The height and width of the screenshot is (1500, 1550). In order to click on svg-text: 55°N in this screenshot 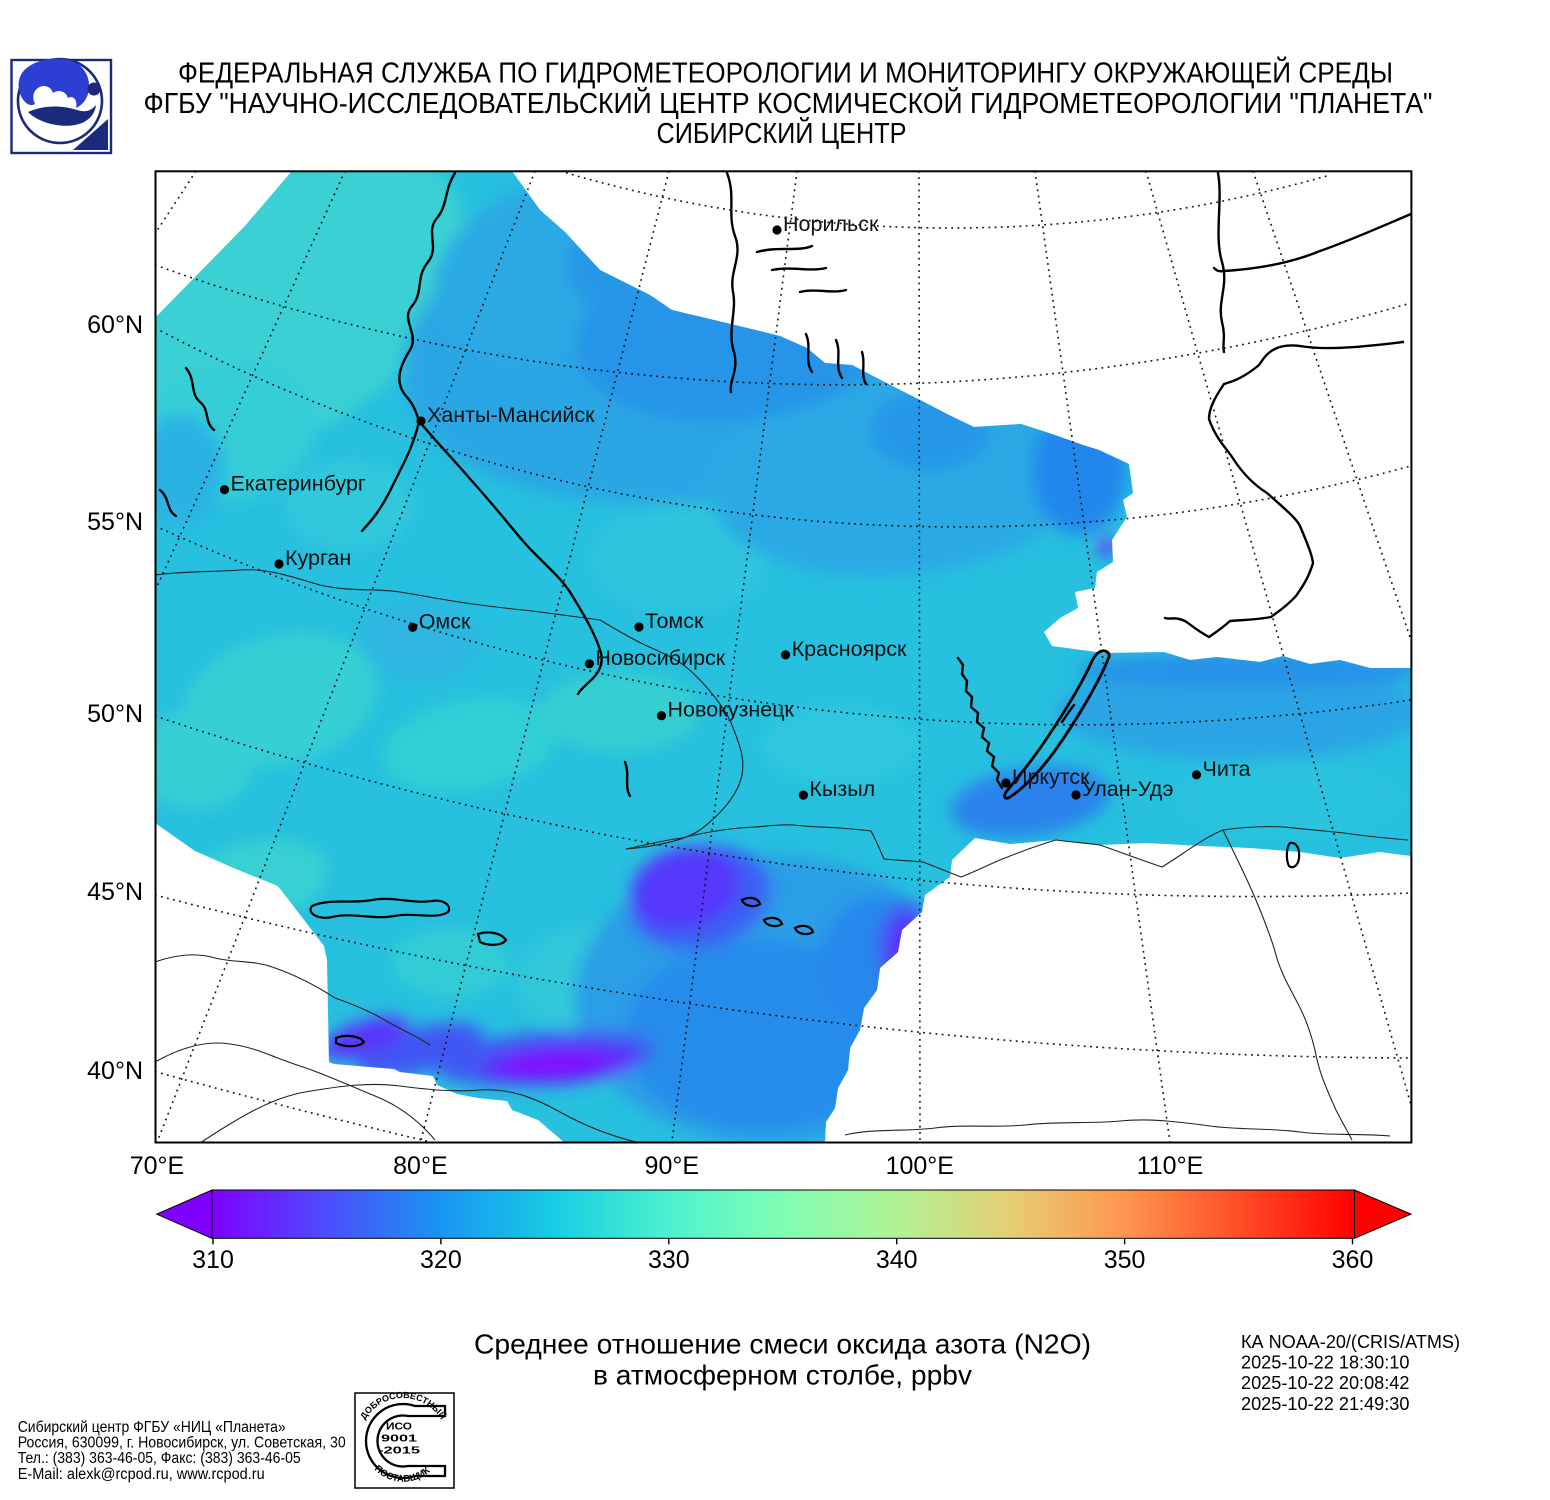, I will do `click(115, 522)`.